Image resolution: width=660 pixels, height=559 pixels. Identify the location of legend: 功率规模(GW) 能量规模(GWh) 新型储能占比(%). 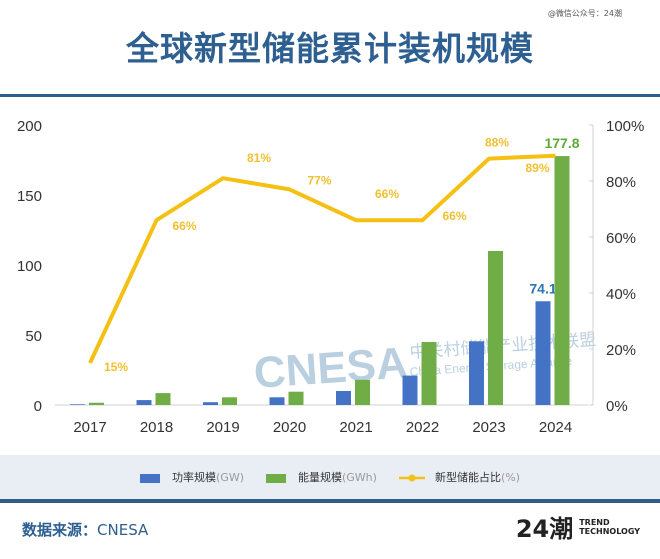
(330, 477).